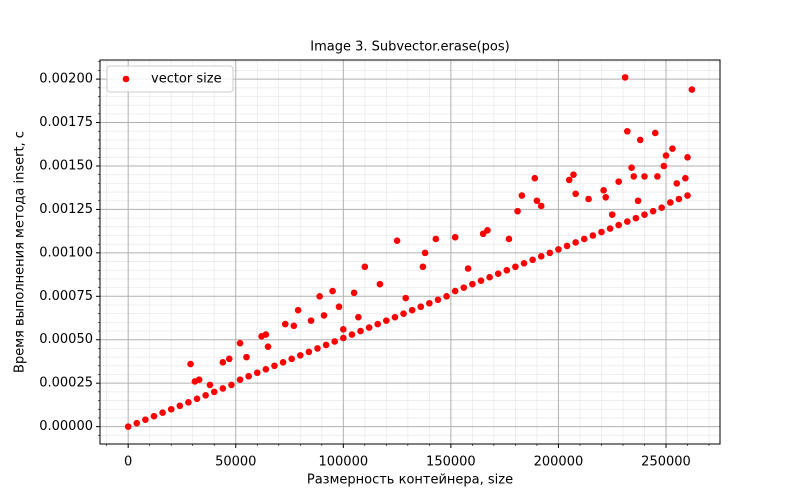 The height and width of the screenshot is (500, 800). What do you see at coordinates (451, 462) in the screenshot?
I see `x-tick-label: 150000` at bounding box center [451, 462].